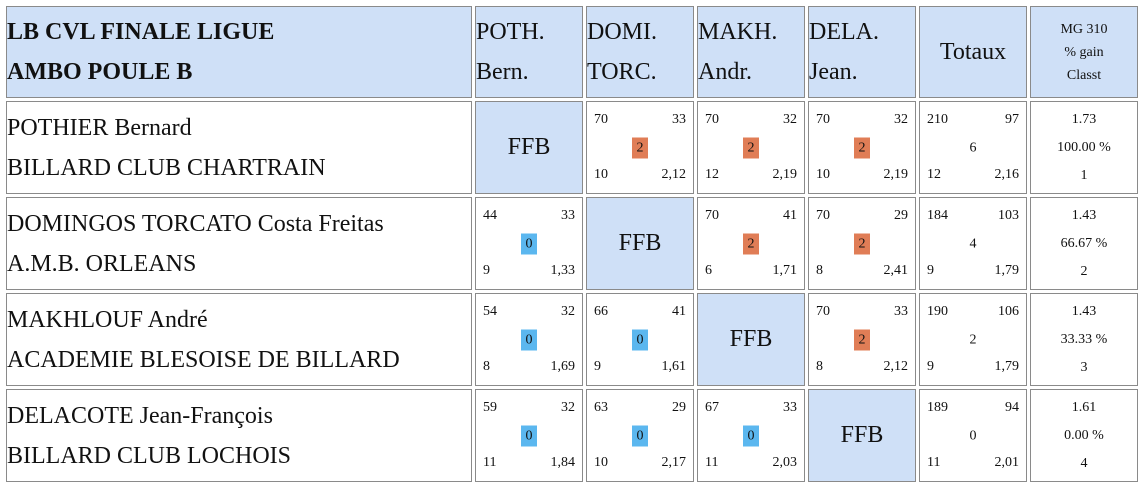 The width and height of the screenshot is (1147, 487). I want to click on ranking: 3, so click(1084, 367).